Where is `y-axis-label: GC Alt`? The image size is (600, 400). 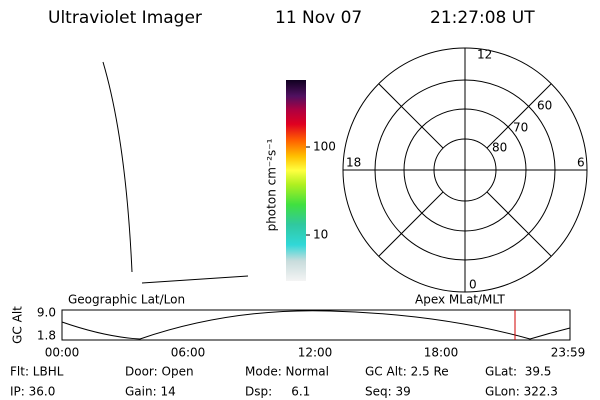 y-axis-label: GC Alt is located at coordinates (18, 325).